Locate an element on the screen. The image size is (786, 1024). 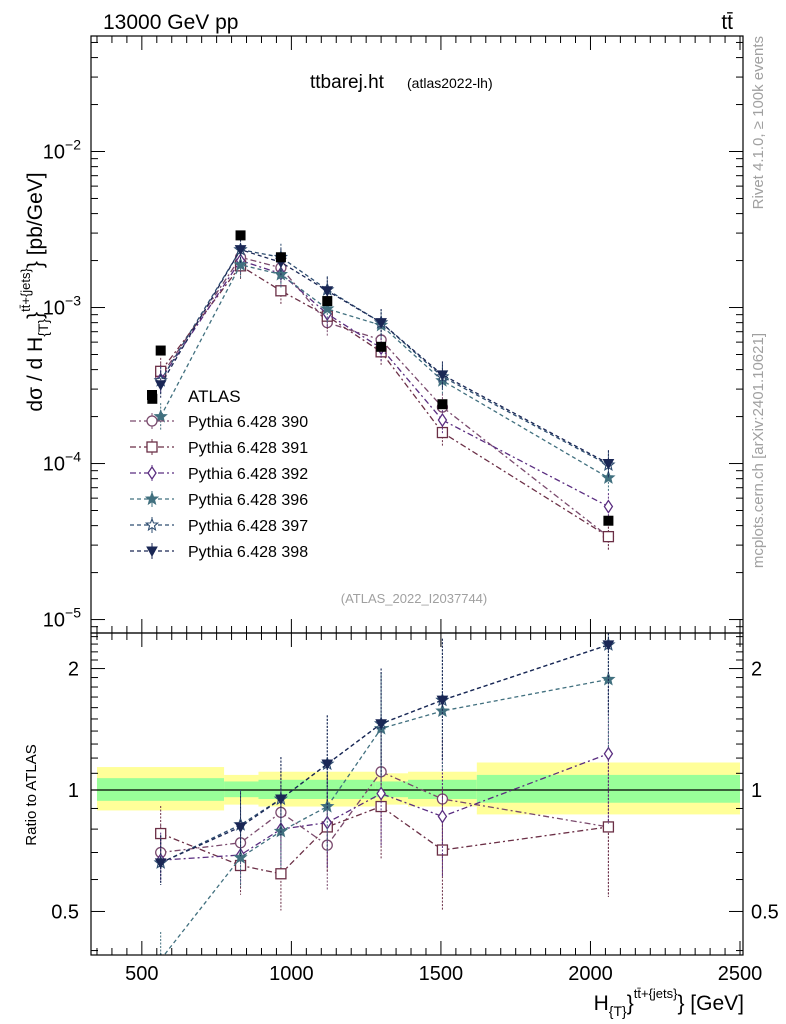
x-axis-label: H{T}}tt̄+{jets}} [GeV] is located at coordinates (669, 1002).